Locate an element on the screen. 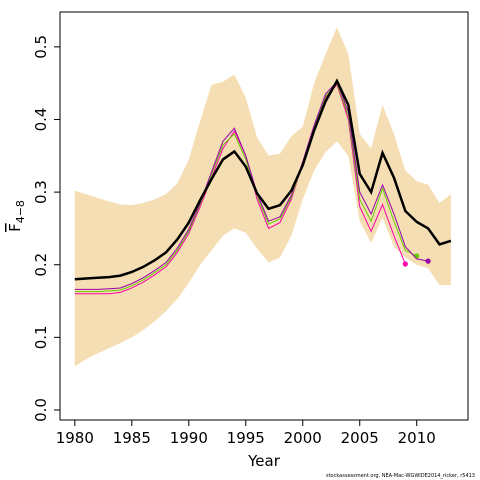 The height and width of the screenshot is (480, 480). y-tick-label: 0.2 is located at coordinates (41, 265).